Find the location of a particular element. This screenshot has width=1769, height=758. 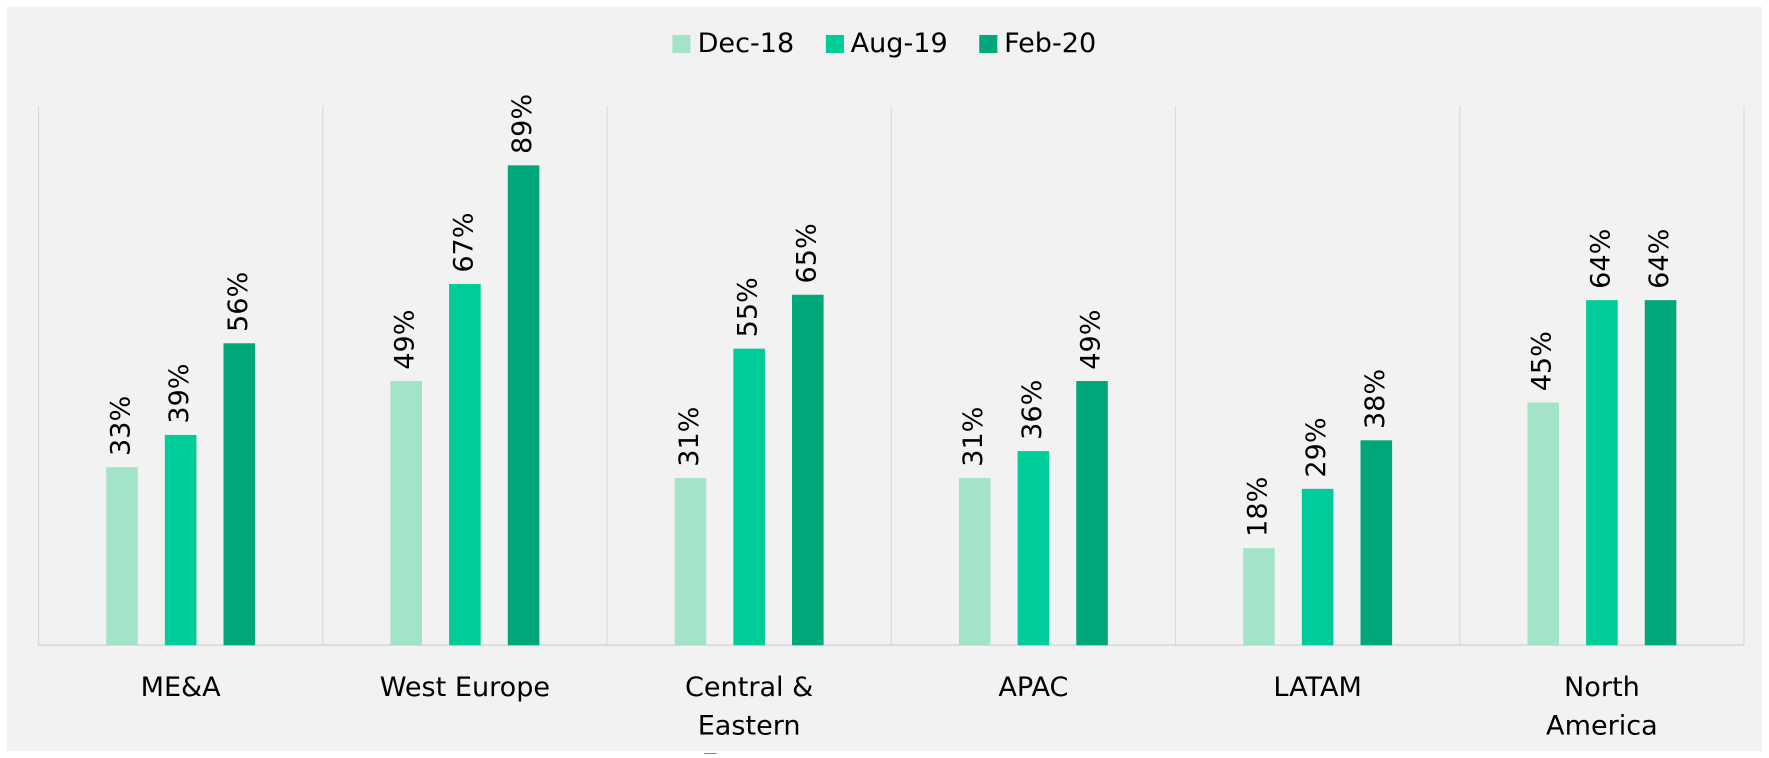

x-tick-label-box: LATAM is located at coordinates (1317, 687).